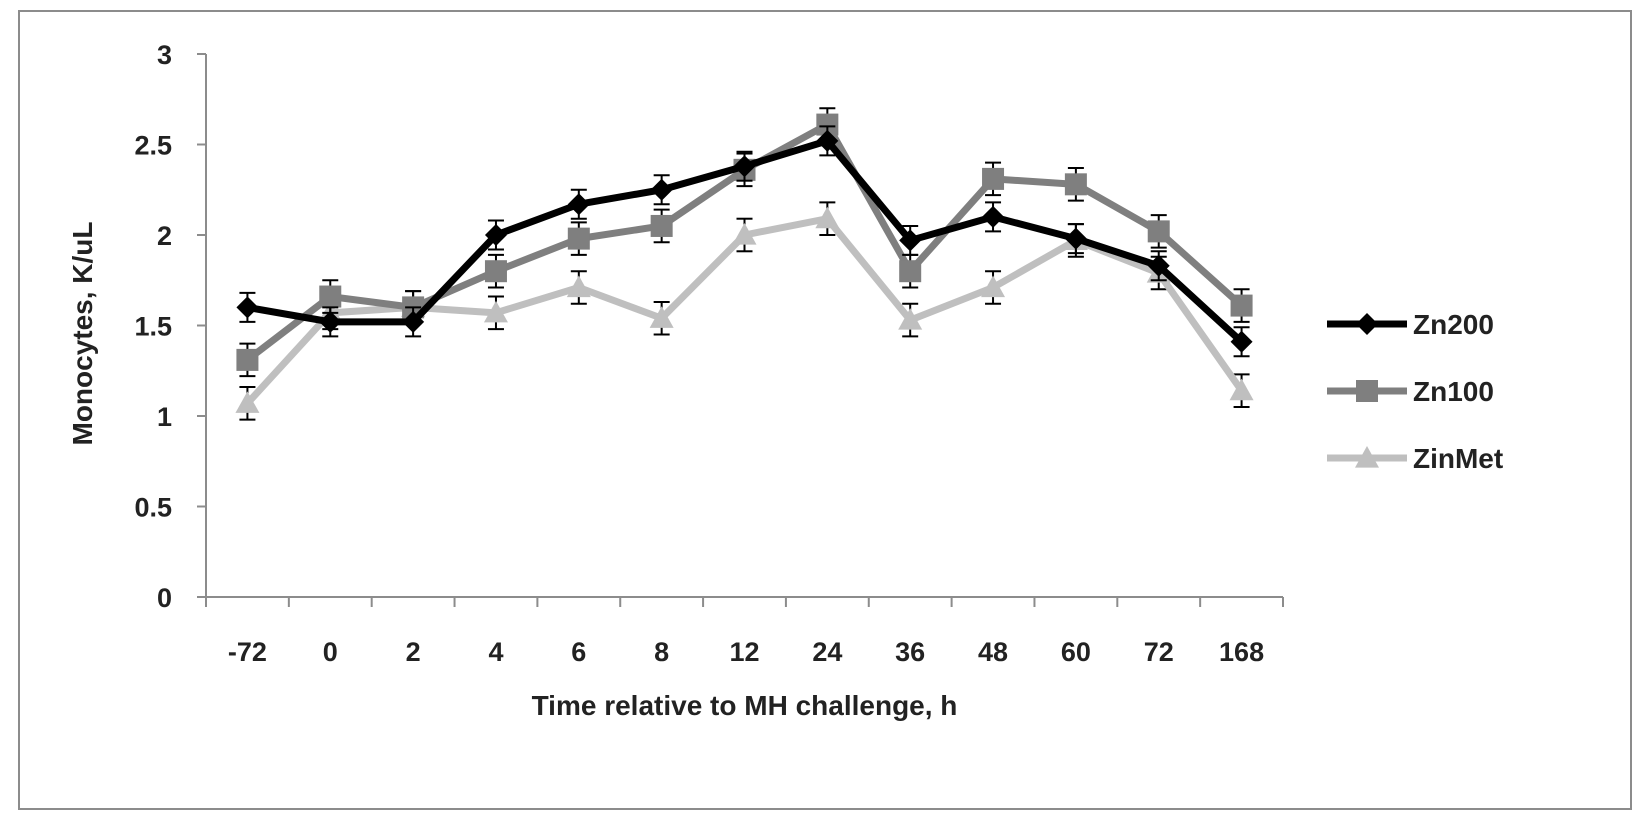 This screenshot has width=1651, height=827. Describe the element at coordinates (1410, 324) in the screenshot. I see `legend-item-zn200: Zn200` at that location.